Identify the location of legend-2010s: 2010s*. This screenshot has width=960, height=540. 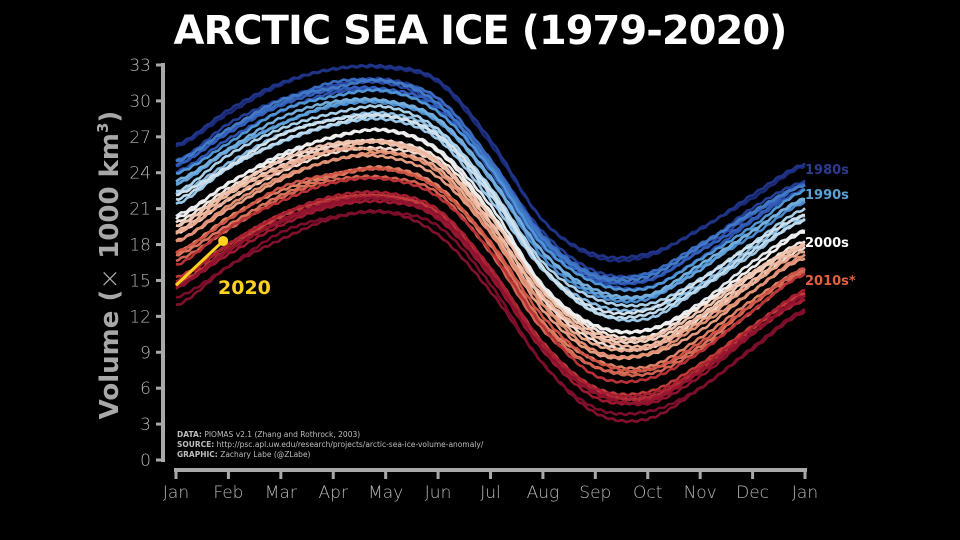
(830, 281).